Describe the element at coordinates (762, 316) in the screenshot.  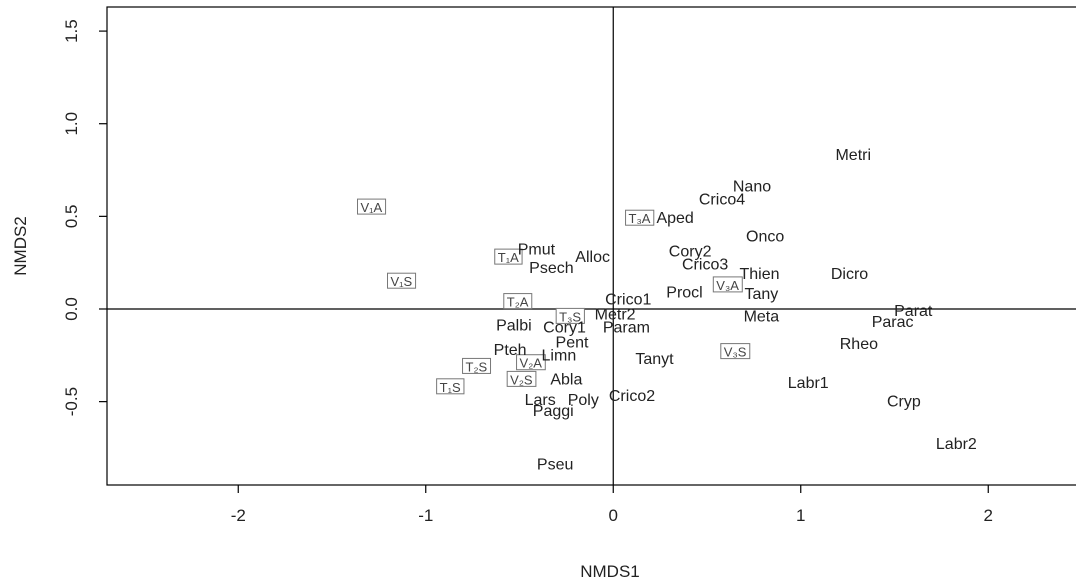
I see `species-label: Meta` at that location.